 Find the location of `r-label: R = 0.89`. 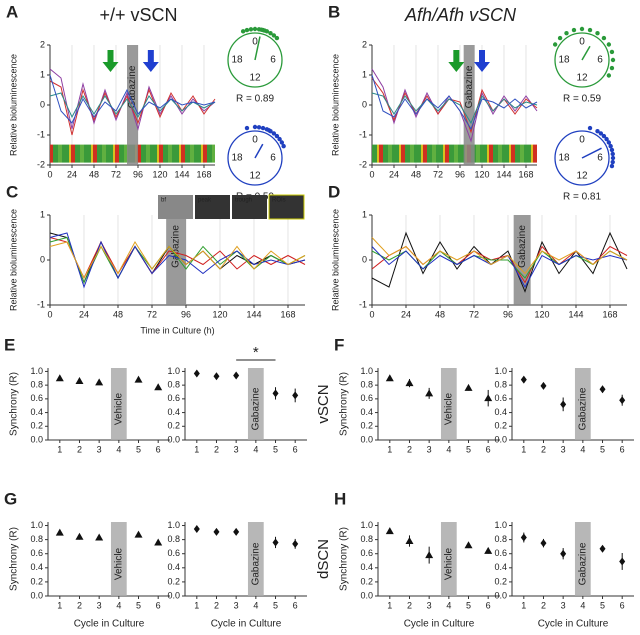

r-label: R = 0.89 is located at coordinates (255, 99).